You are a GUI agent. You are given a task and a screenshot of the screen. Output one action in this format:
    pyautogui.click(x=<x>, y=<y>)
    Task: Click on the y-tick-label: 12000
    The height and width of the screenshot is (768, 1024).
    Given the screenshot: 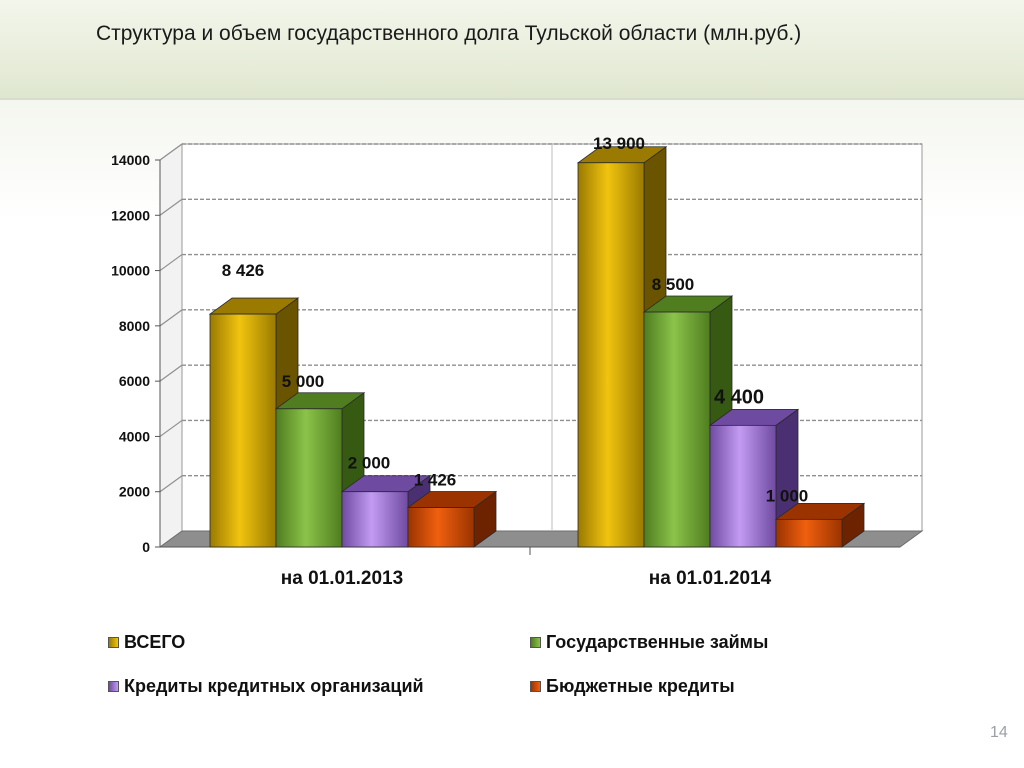 What is the action you would take?
    pyautogui.click(x=130, y=215)
    